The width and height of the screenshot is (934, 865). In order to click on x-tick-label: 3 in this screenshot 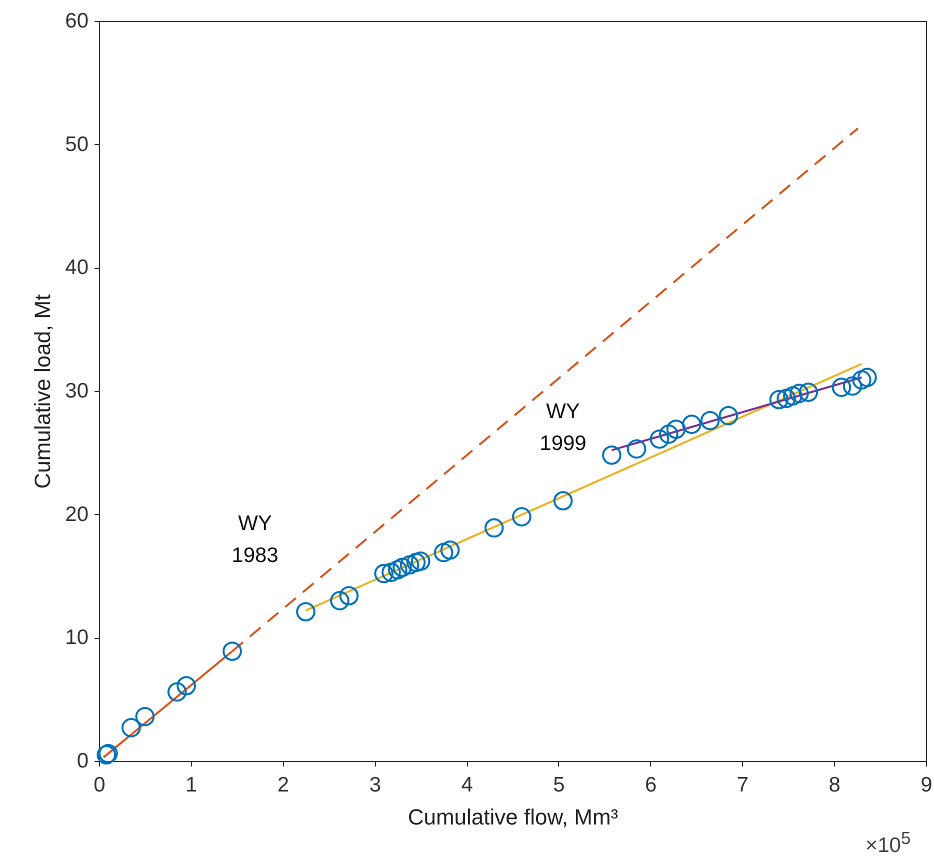, I will do `click(375, 785)`.